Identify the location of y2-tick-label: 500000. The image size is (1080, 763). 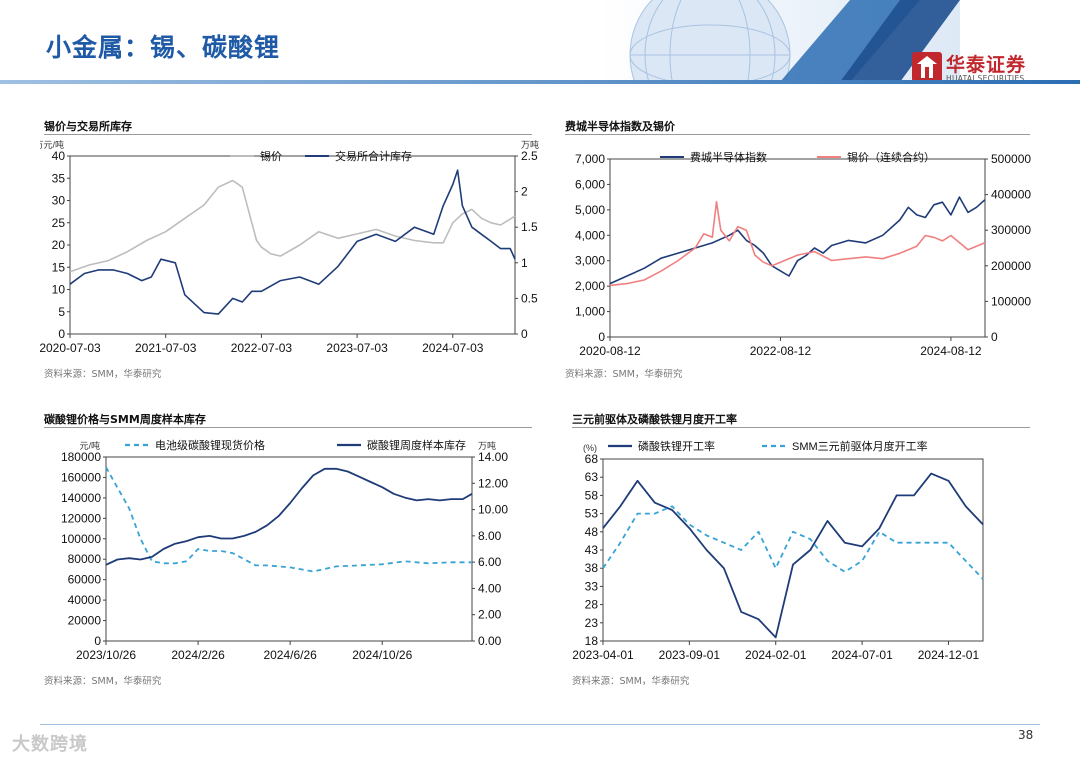
(1011, 159).